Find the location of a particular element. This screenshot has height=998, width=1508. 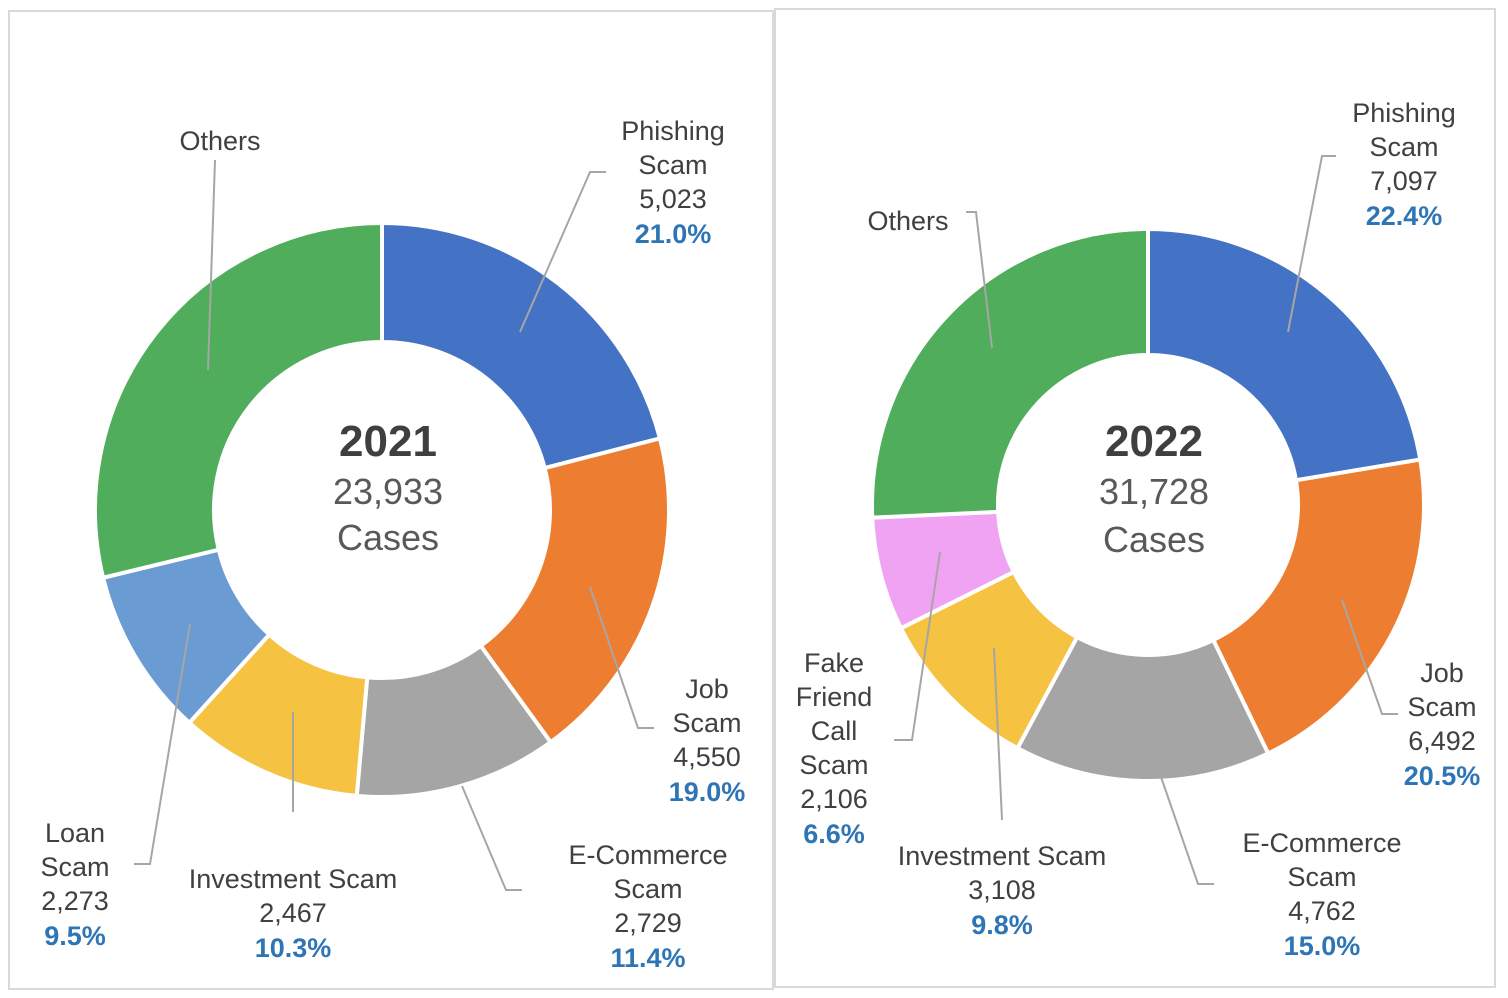

value-job-scam: 6,492 is located at coordinates (1442, 741).